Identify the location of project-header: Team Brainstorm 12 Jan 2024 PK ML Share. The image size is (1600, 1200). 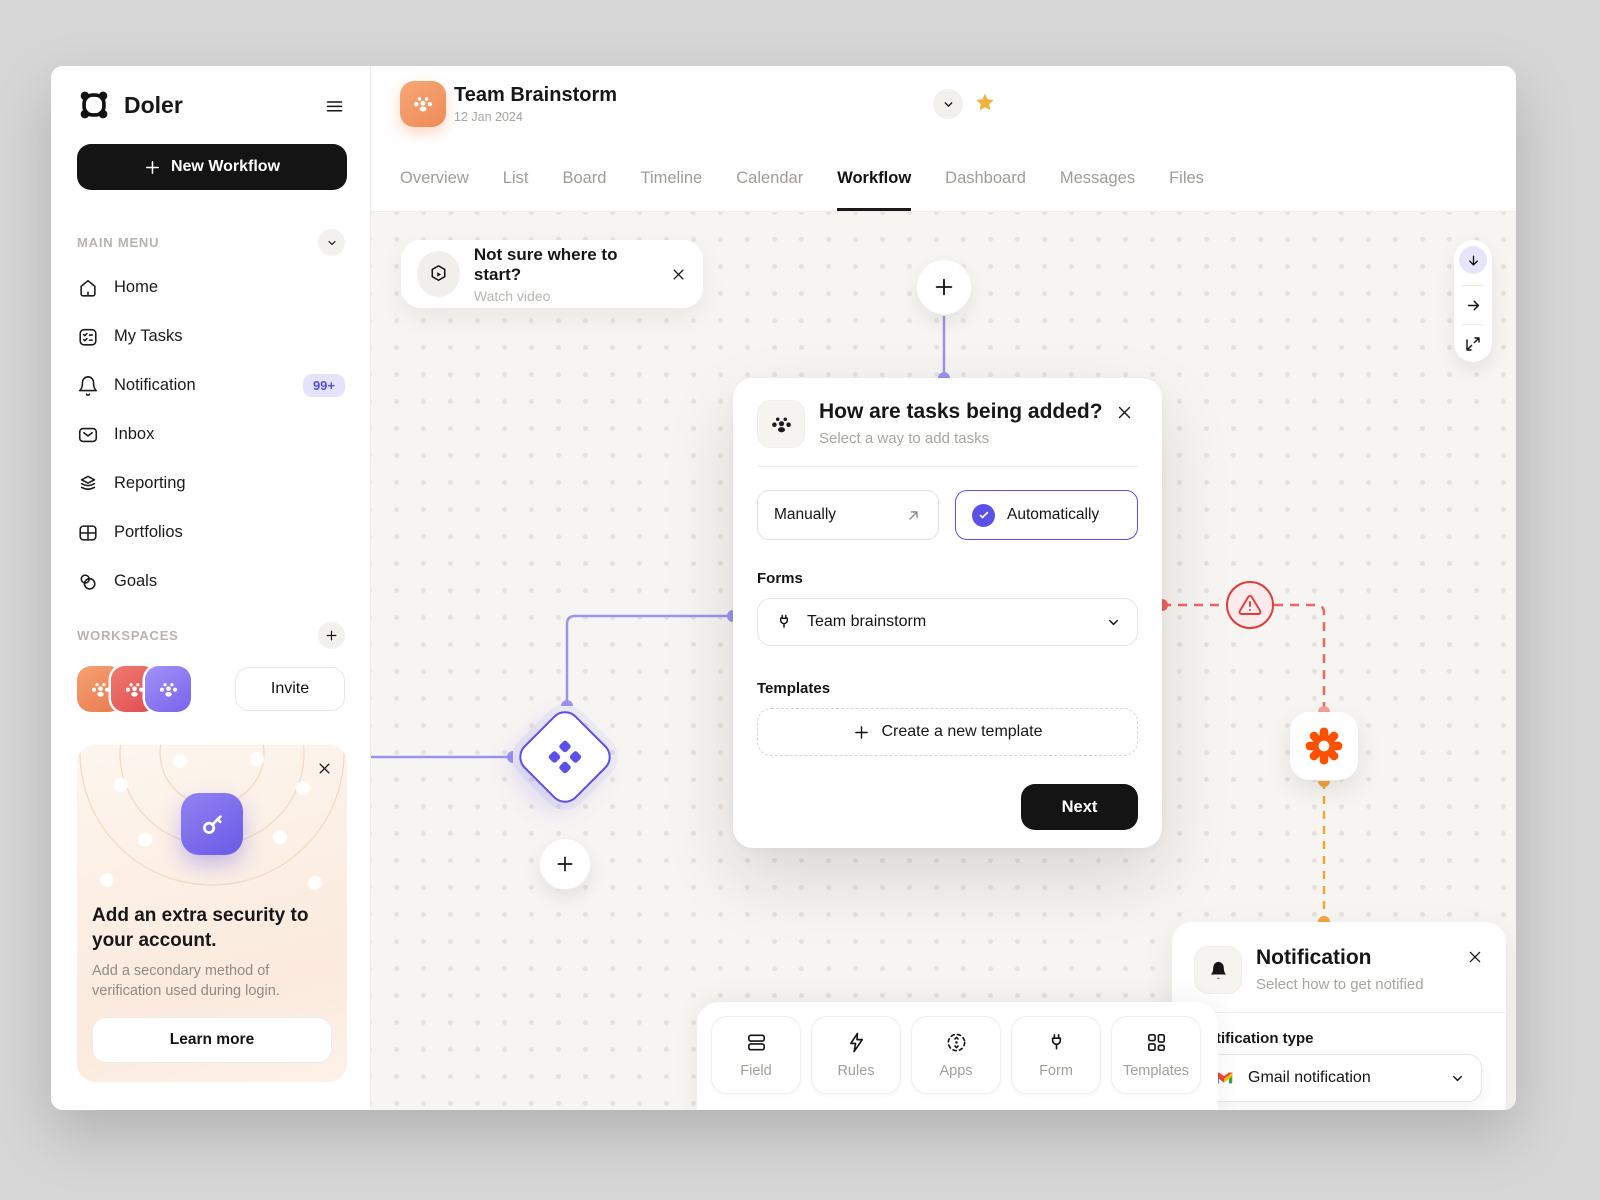
(943, 106).